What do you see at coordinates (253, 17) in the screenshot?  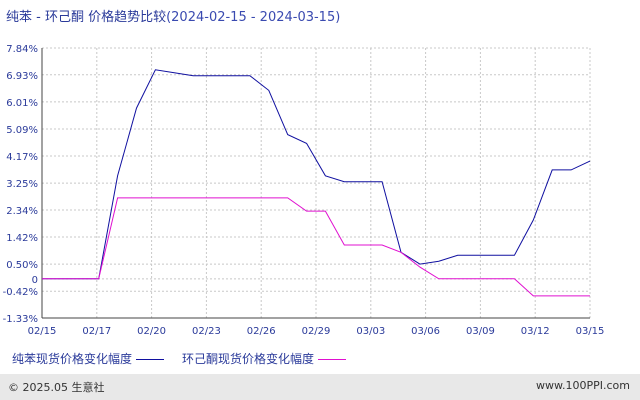 I see `chart-date-range: (2024-02-15 - 2024-03-15)` at bounding box center [253, 17].